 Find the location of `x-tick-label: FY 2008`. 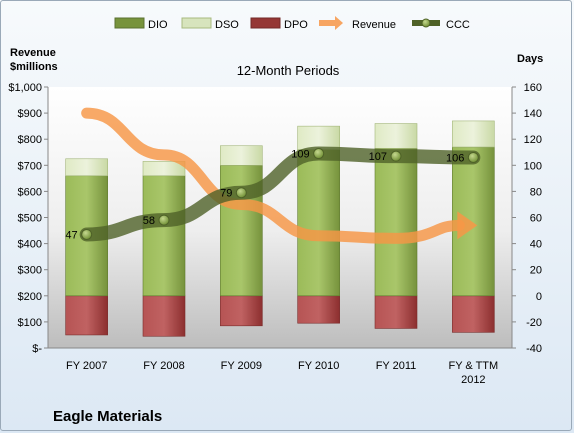

x-tick-label: FY 2008 is located at coordinates (163, 366).